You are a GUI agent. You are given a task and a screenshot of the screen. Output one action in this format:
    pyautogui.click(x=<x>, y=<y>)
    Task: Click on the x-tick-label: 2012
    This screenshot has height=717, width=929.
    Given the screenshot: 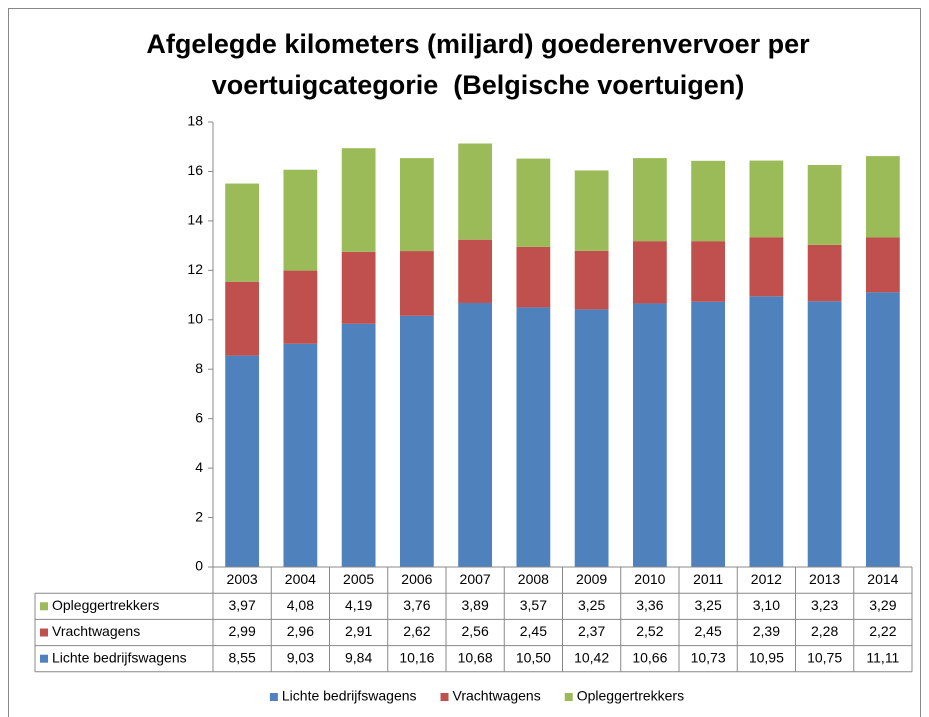 What is the action you would take?
    pyautogui.click(x=766, y=579)
    